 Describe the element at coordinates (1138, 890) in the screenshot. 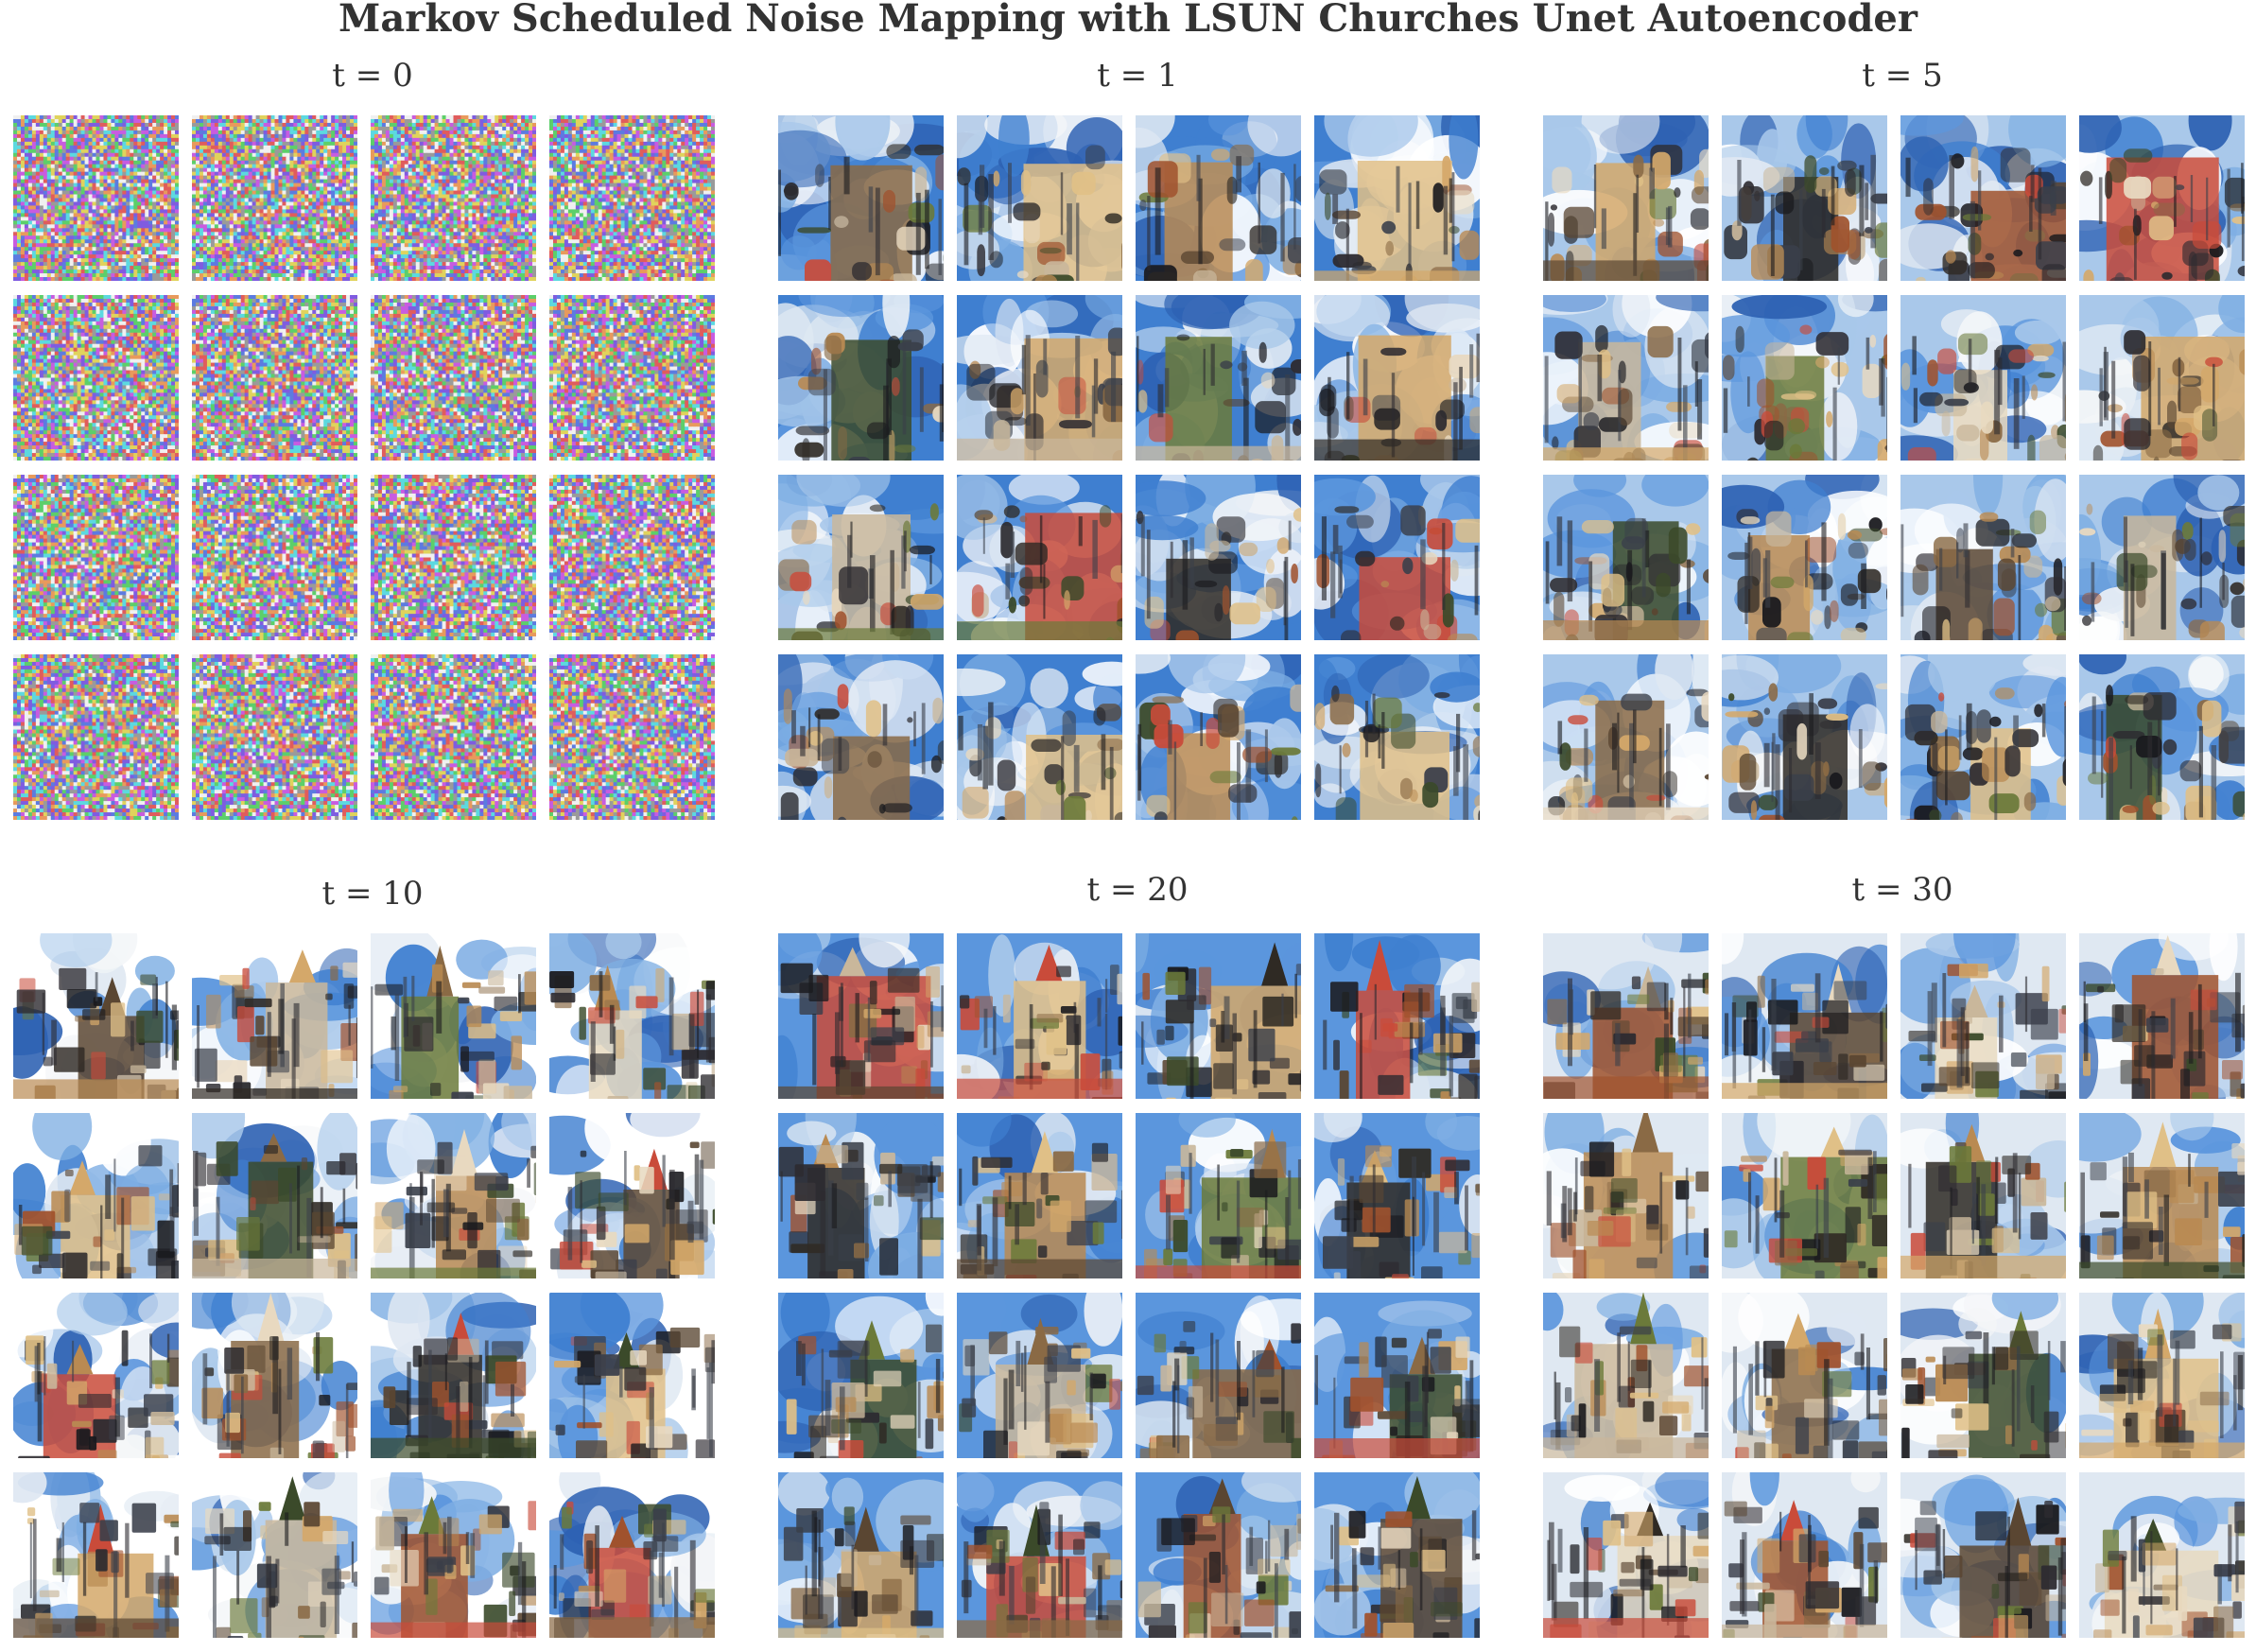

I see `panel-title-t20: t = 20` at that location.